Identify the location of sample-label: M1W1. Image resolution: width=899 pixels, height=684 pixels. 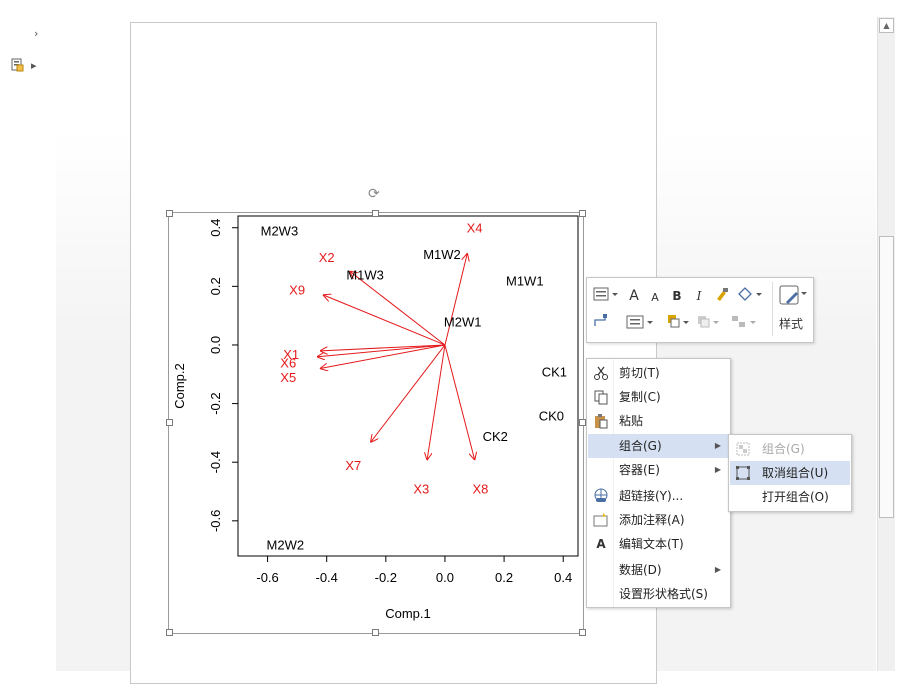
(525, 280).